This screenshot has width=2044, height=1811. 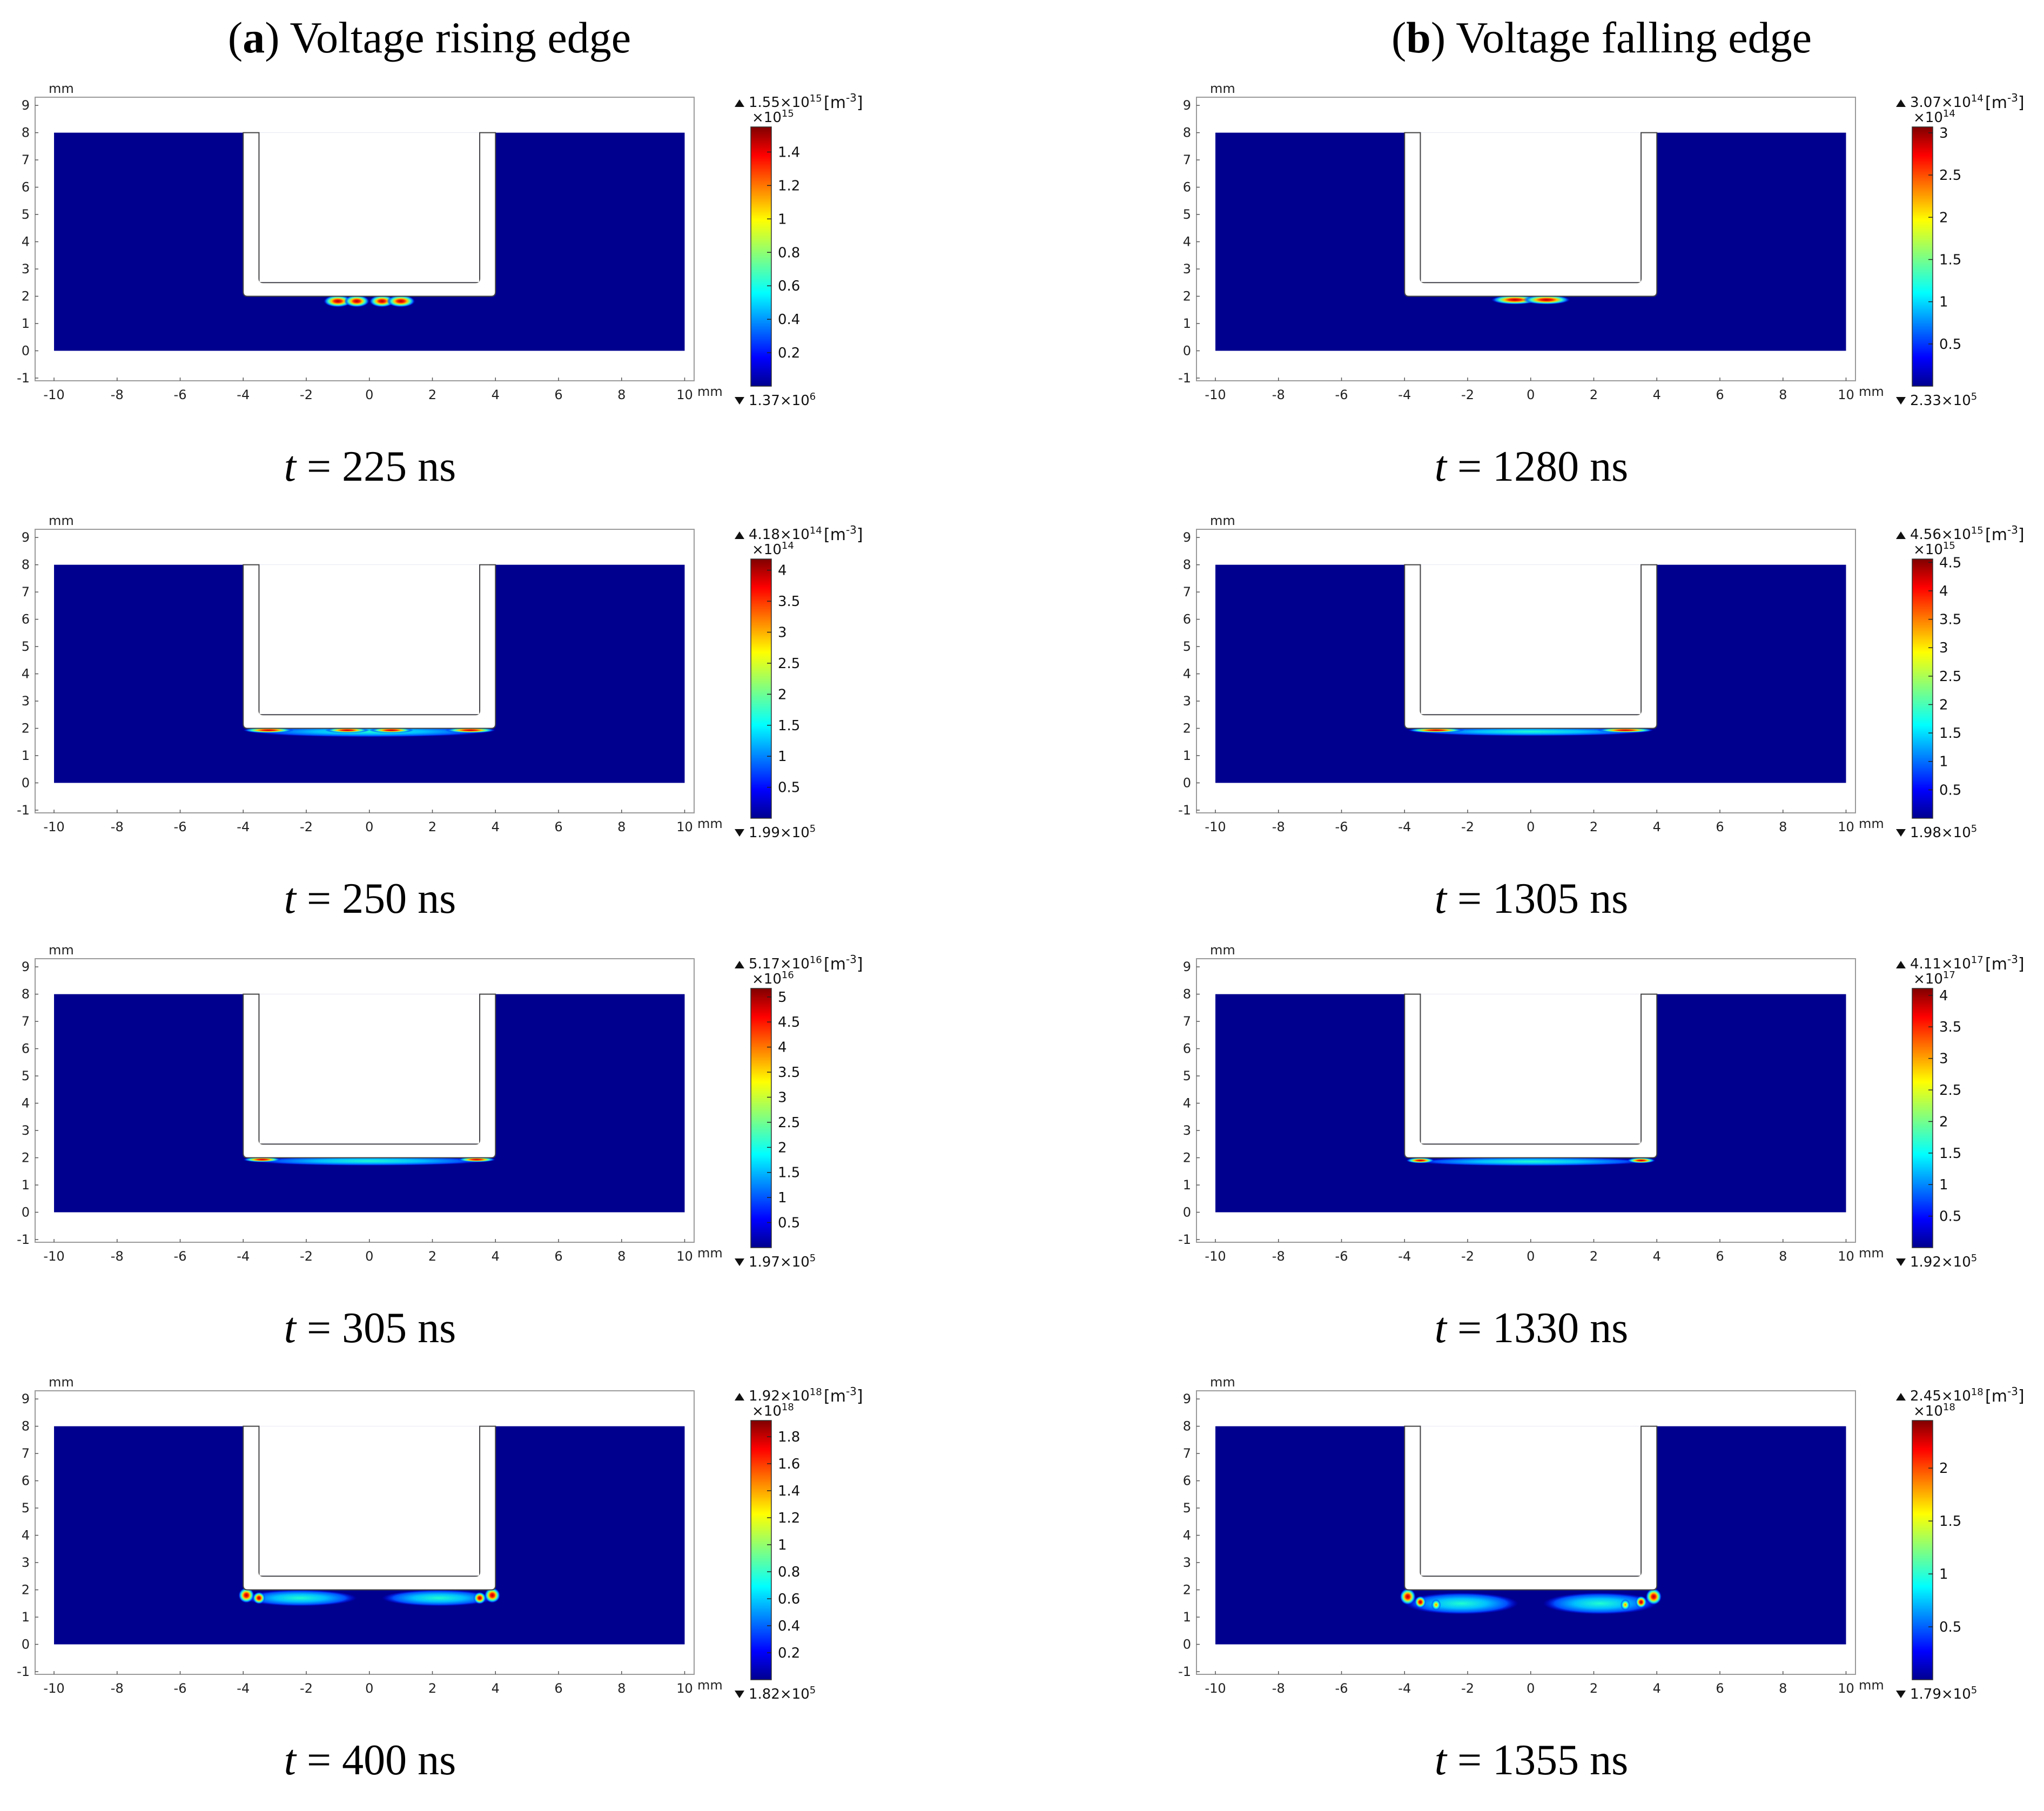 I want to click on colorbar-max-label: 4.11×10¹⁷, so click(x=1947, y=963).